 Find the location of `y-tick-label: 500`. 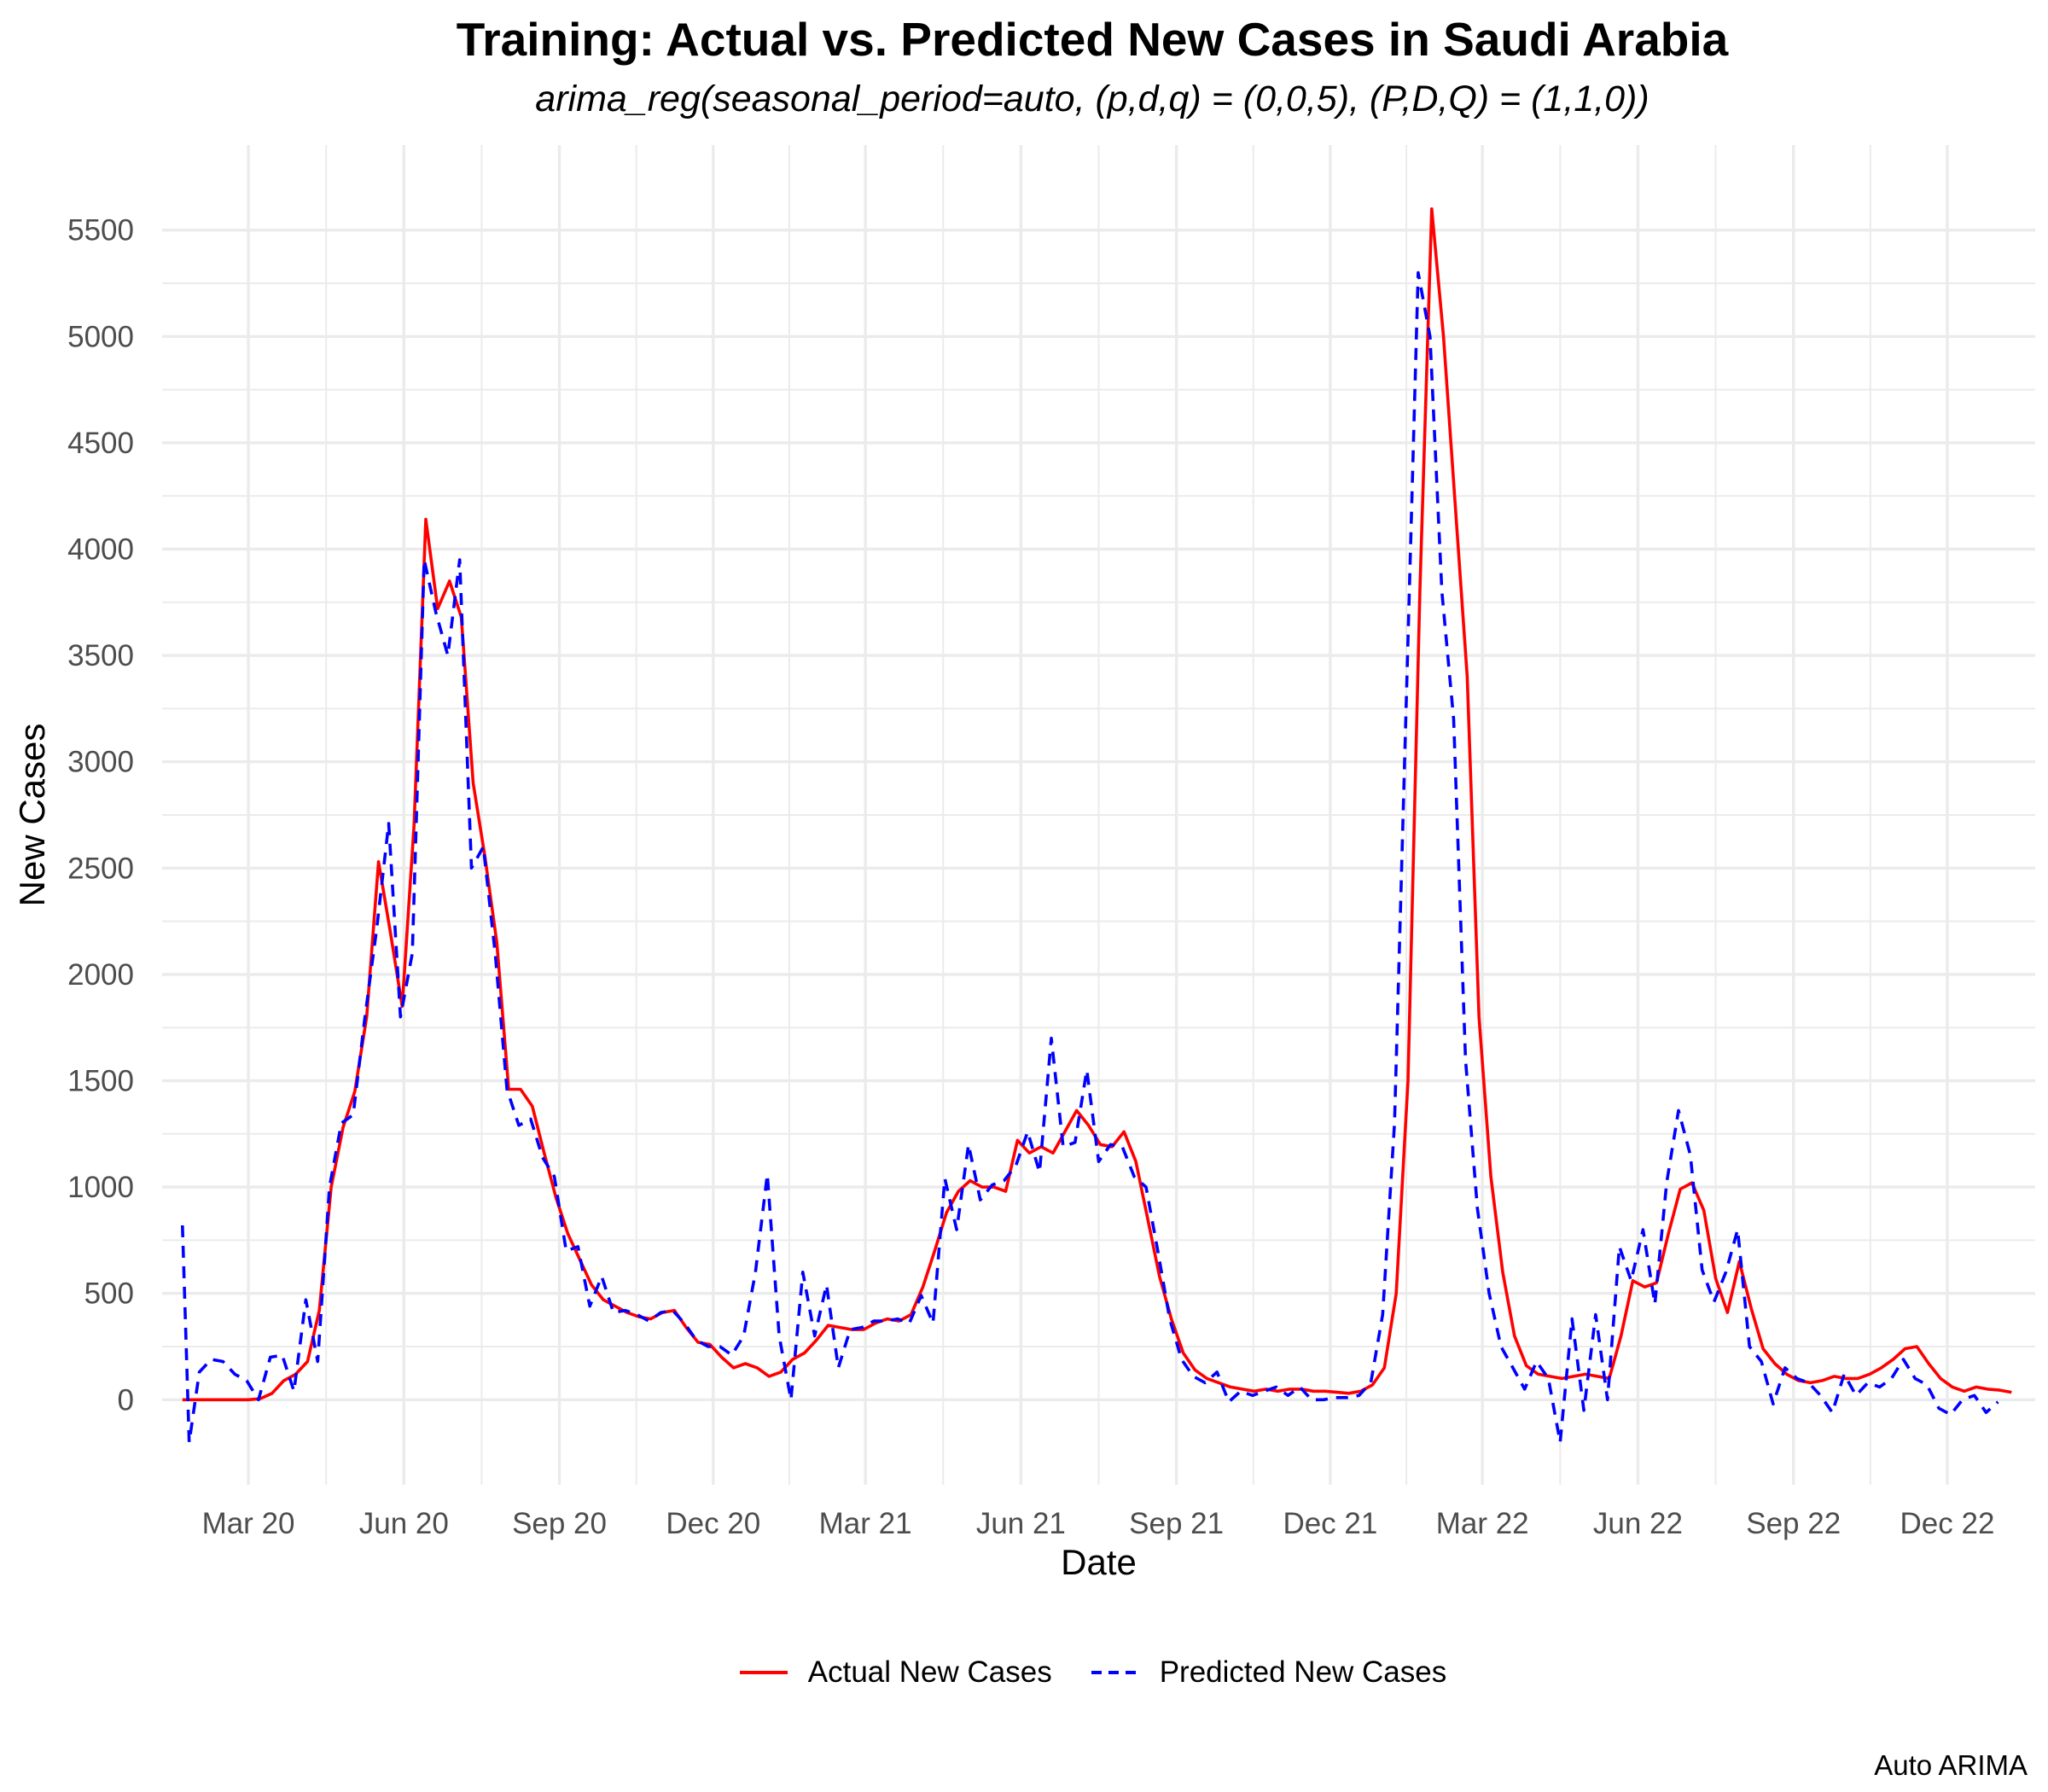

y-tick-label: 500 is located at coordinates (109, 1294).